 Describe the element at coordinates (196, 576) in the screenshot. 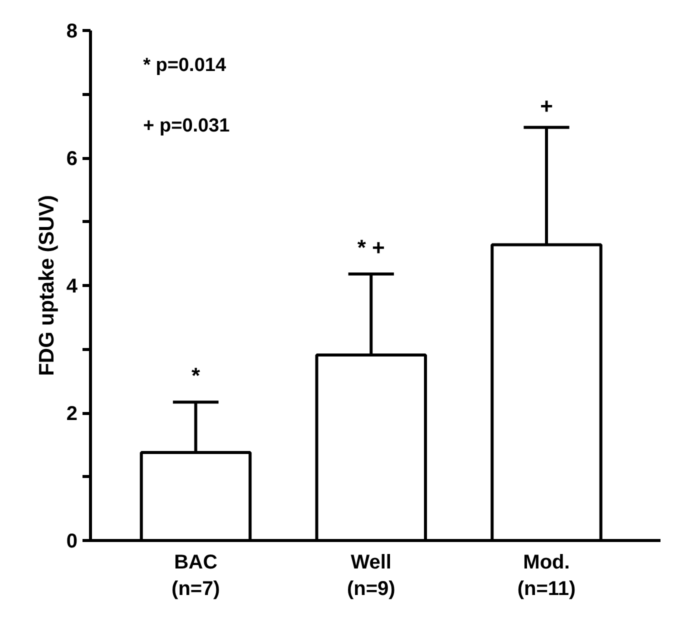

I see `x-tick-label: BAC (n=7)` at that location.